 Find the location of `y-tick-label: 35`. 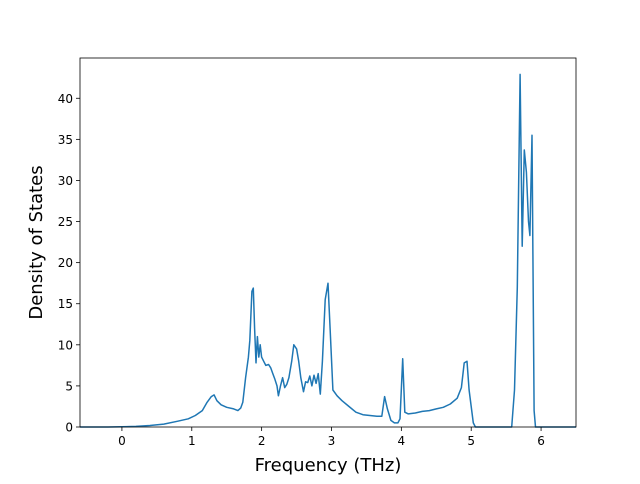

y-tick-label: 35 is located at coordinates (65, 140).